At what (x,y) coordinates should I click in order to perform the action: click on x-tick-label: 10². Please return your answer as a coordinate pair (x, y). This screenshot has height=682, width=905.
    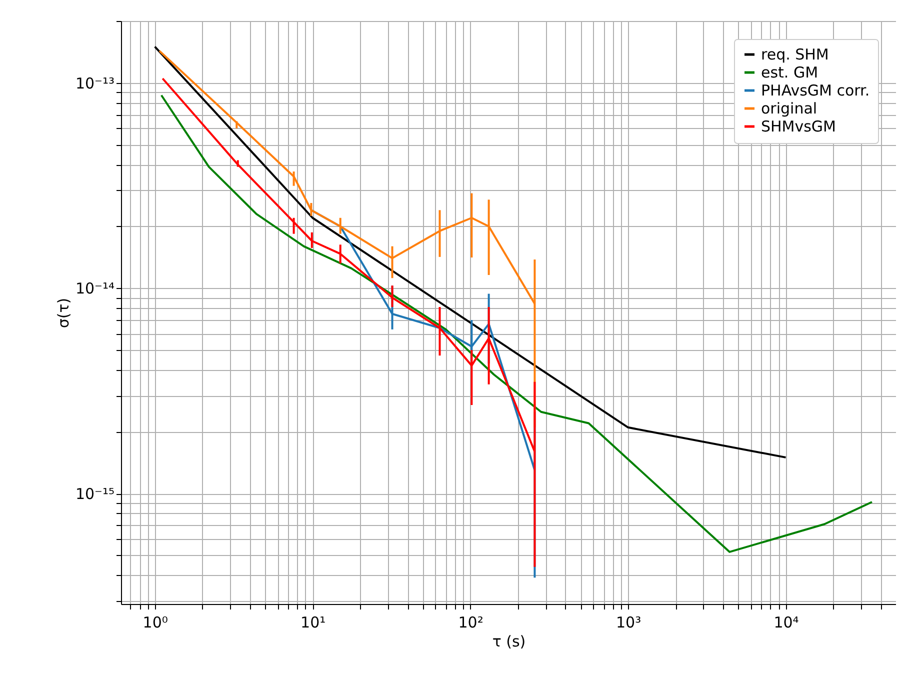
    Looking at the image, I should click on (471, 623).